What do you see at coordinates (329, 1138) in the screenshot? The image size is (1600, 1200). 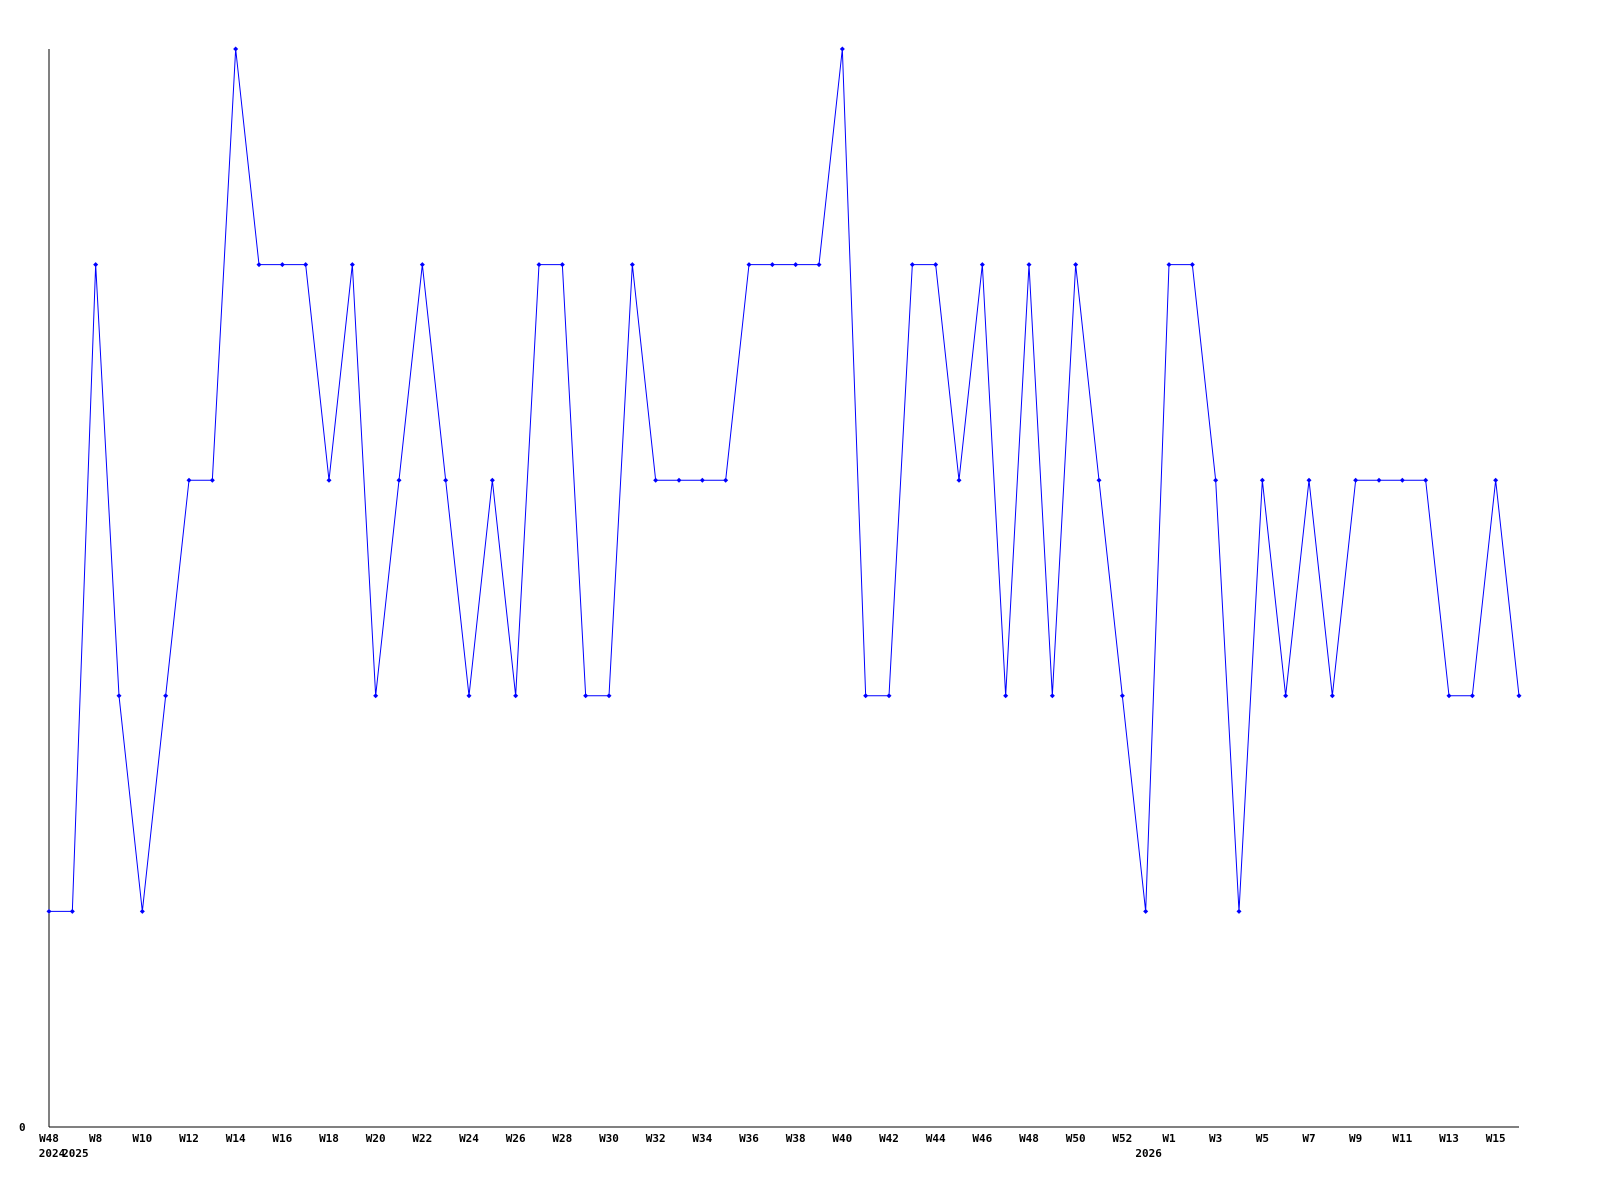 I see `x-tick-label: W18` at bounding box center [329, 1138].